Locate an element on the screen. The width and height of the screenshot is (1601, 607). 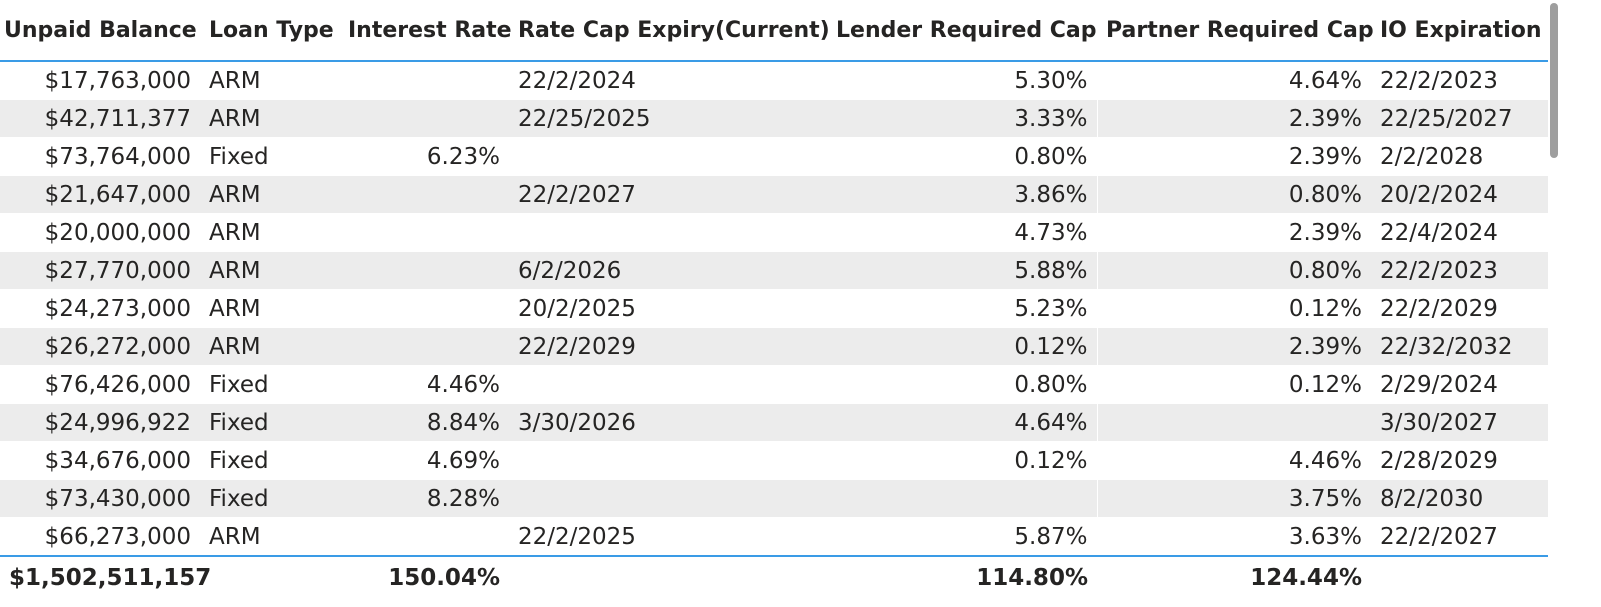
column-header-rate-cap-expiry: Rate Cap Expiry(Current) is located at coordinates (669, 31).